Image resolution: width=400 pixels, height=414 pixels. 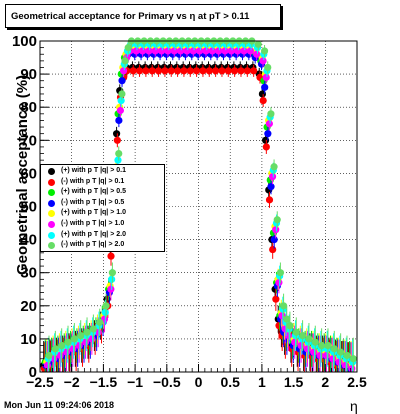 What do you see at coordinates (262, 382) in the screenshot?
I see `x-tick-label: 1` at bounding box center [262, 382].